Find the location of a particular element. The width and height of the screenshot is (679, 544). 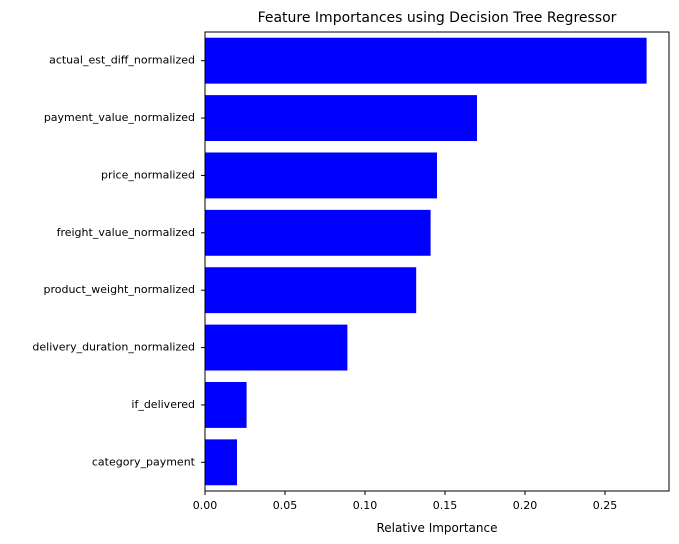

bar-product_weight_normalized is located at coordinates (311, 290).